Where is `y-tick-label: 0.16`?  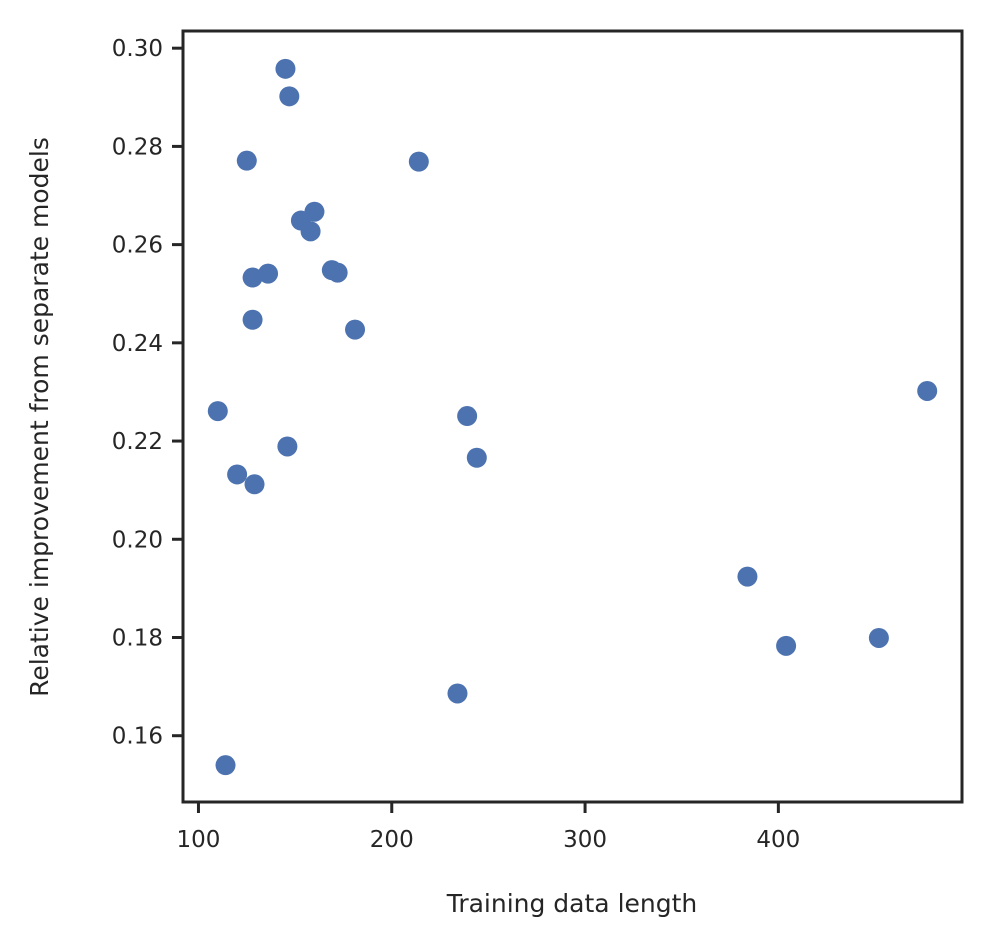 y-tick-label: 0.16 is located at coordinates (137, 737).